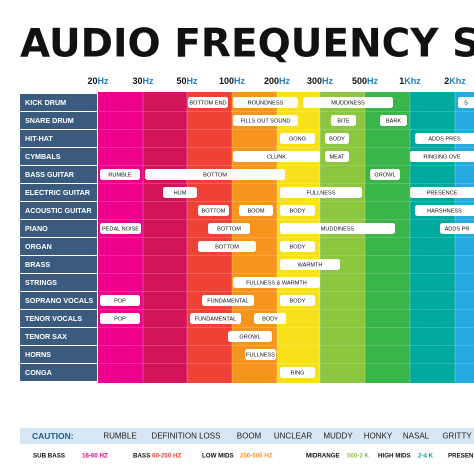  Describe the element at coordinates (53, 436) in the screenshot. I see `caution-label: CAUTION:` at that location.